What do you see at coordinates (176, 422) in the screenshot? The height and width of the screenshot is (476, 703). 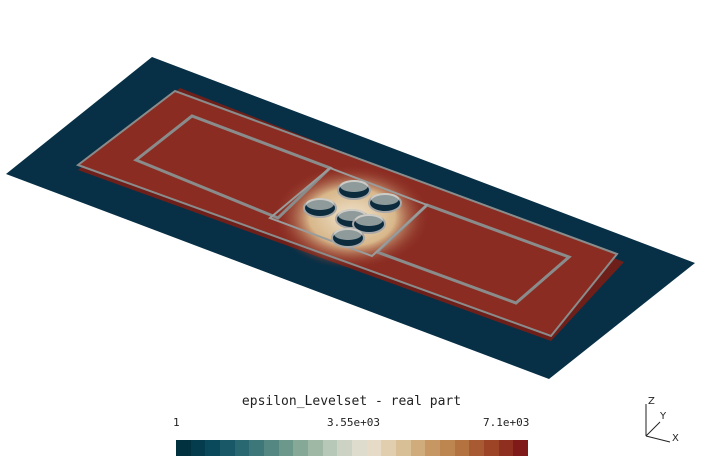 I see `colorbar-min-label: 1` at bounding box center [176, 422].